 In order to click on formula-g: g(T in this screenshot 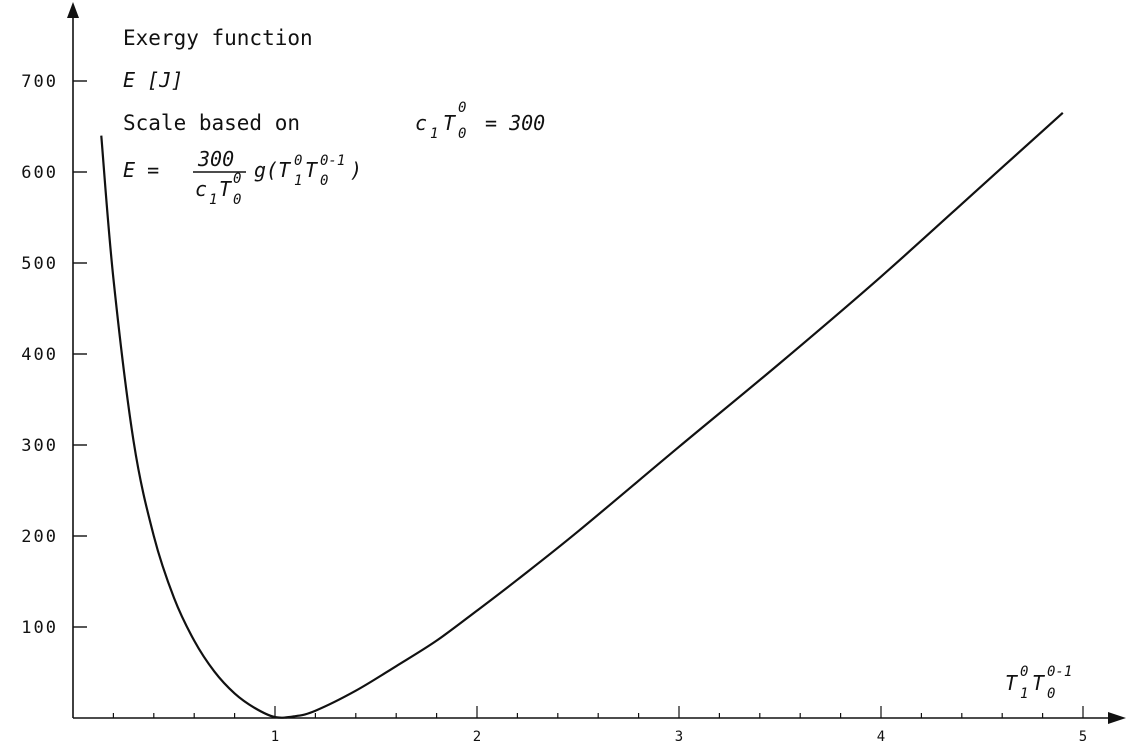, I will do `click(273, 170)`.